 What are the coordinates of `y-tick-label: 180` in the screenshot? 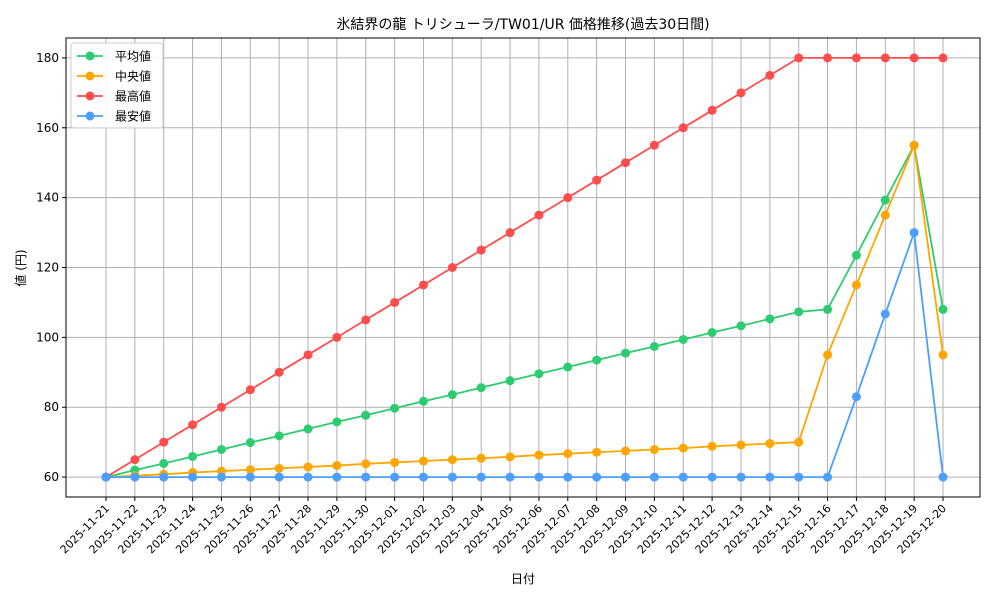 It's located at (47, 58).